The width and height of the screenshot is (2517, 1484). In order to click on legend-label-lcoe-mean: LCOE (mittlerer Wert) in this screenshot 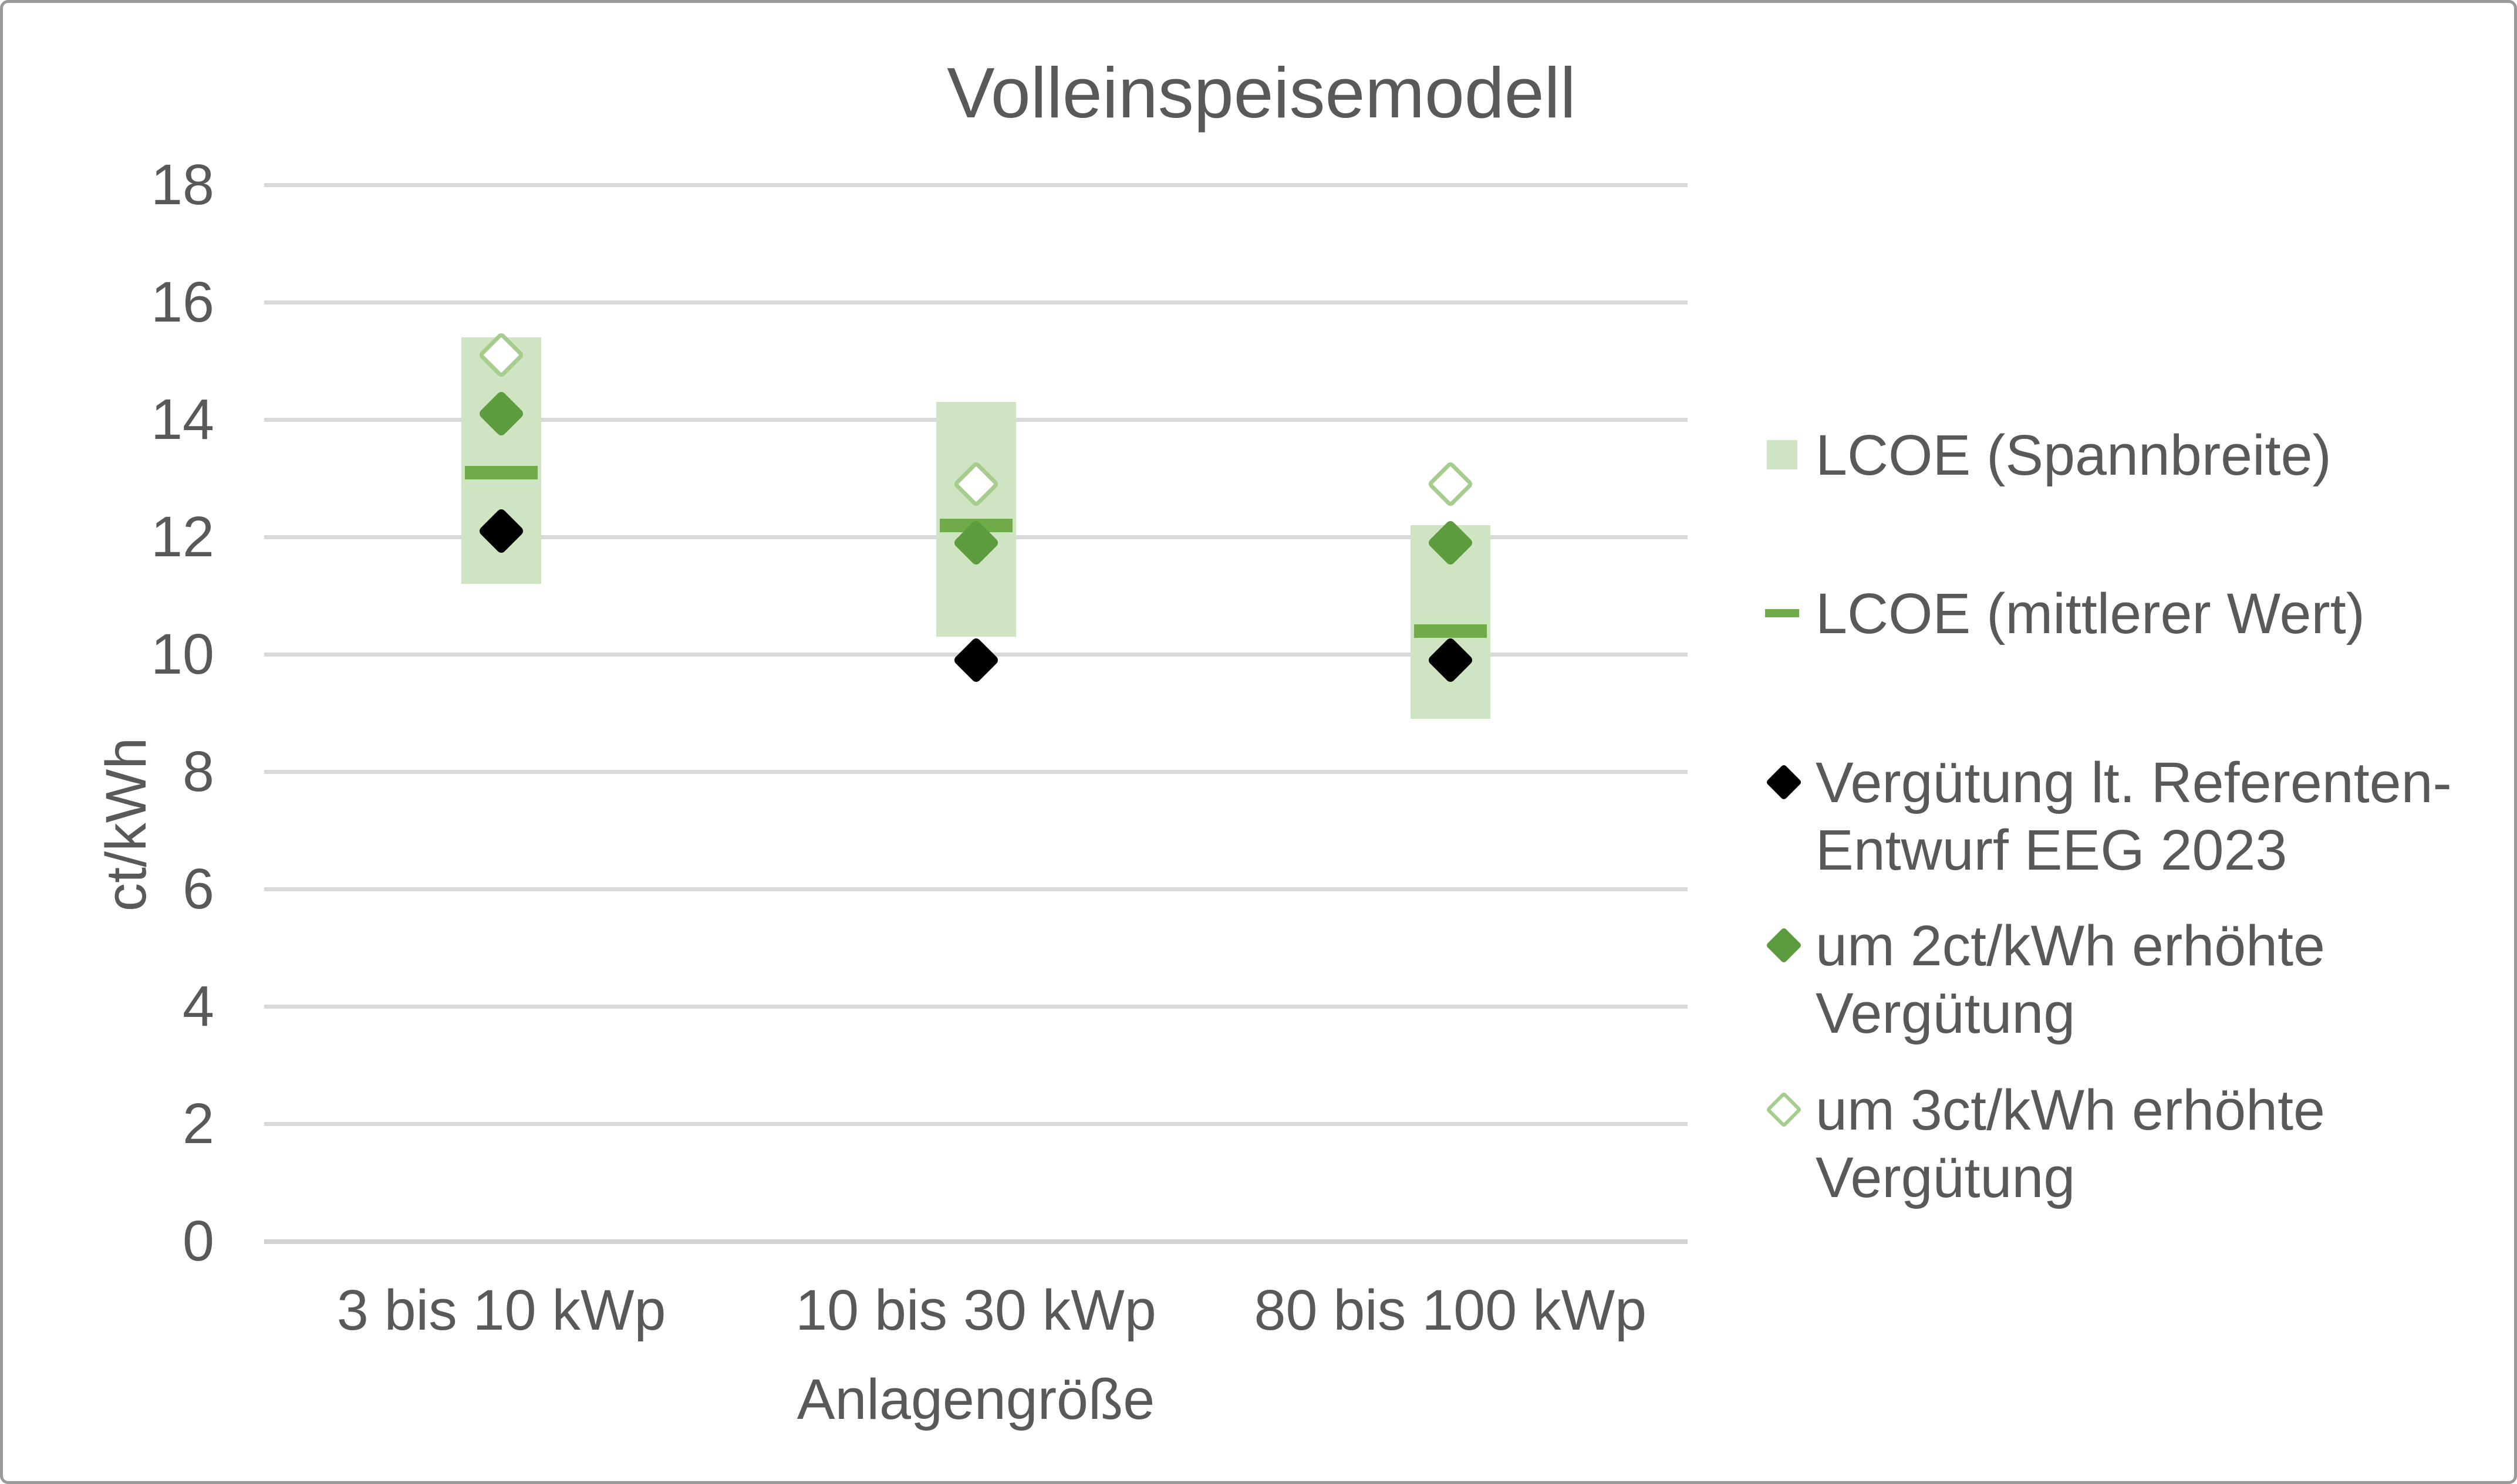, I will do `click(2090, 613)`.